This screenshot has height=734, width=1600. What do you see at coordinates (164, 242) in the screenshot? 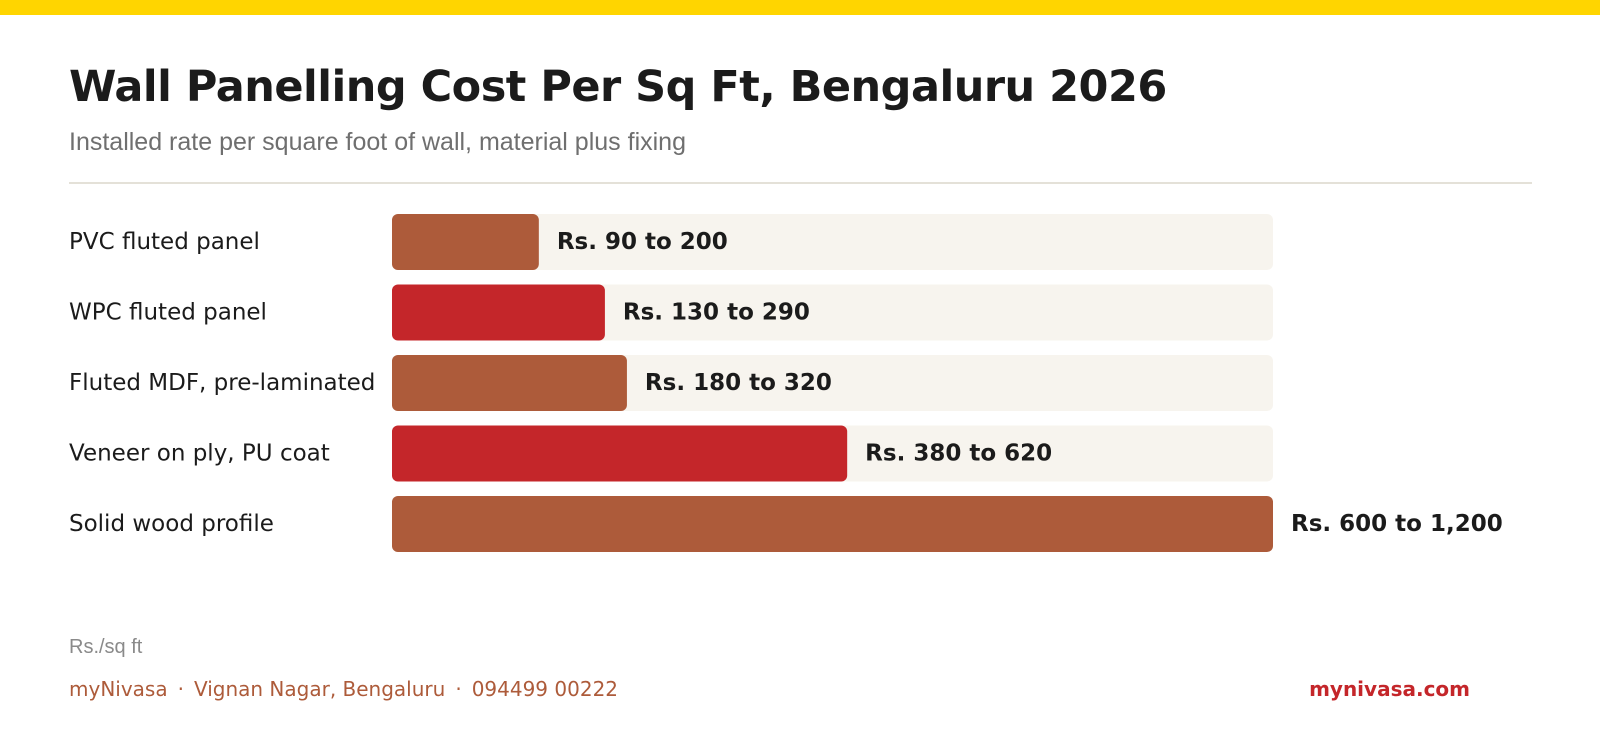
I see `category-label-pvc-fluted-panel: PVC fluted panel` at bounding box center [164, 242].